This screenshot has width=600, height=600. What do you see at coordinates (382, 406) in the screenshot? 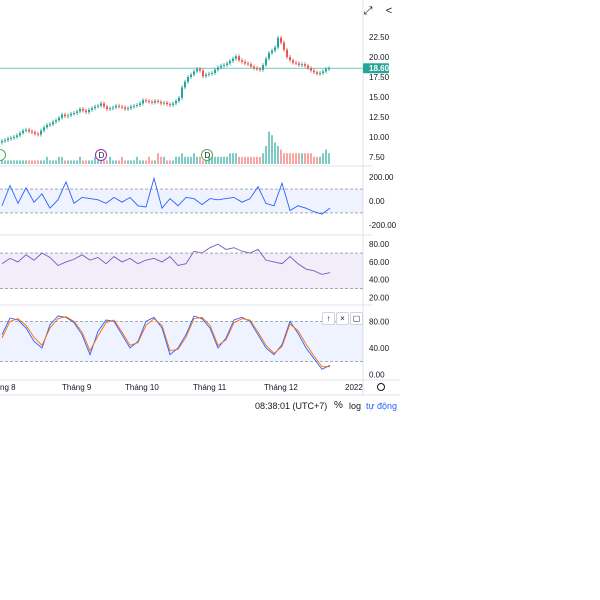
I see `auto-scale-toggle: tự động` at bounding box center [382, 406].